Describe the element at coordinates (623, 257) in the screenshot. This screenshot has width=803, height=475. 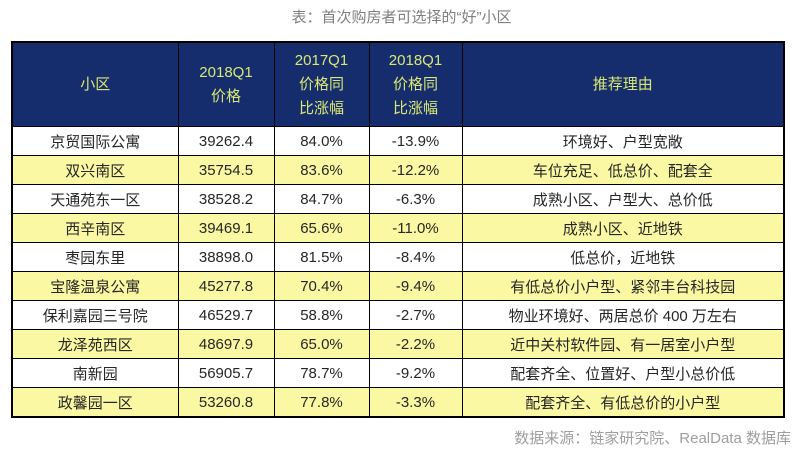
I see `reason-cell: 低总价，近地铁` at that location.